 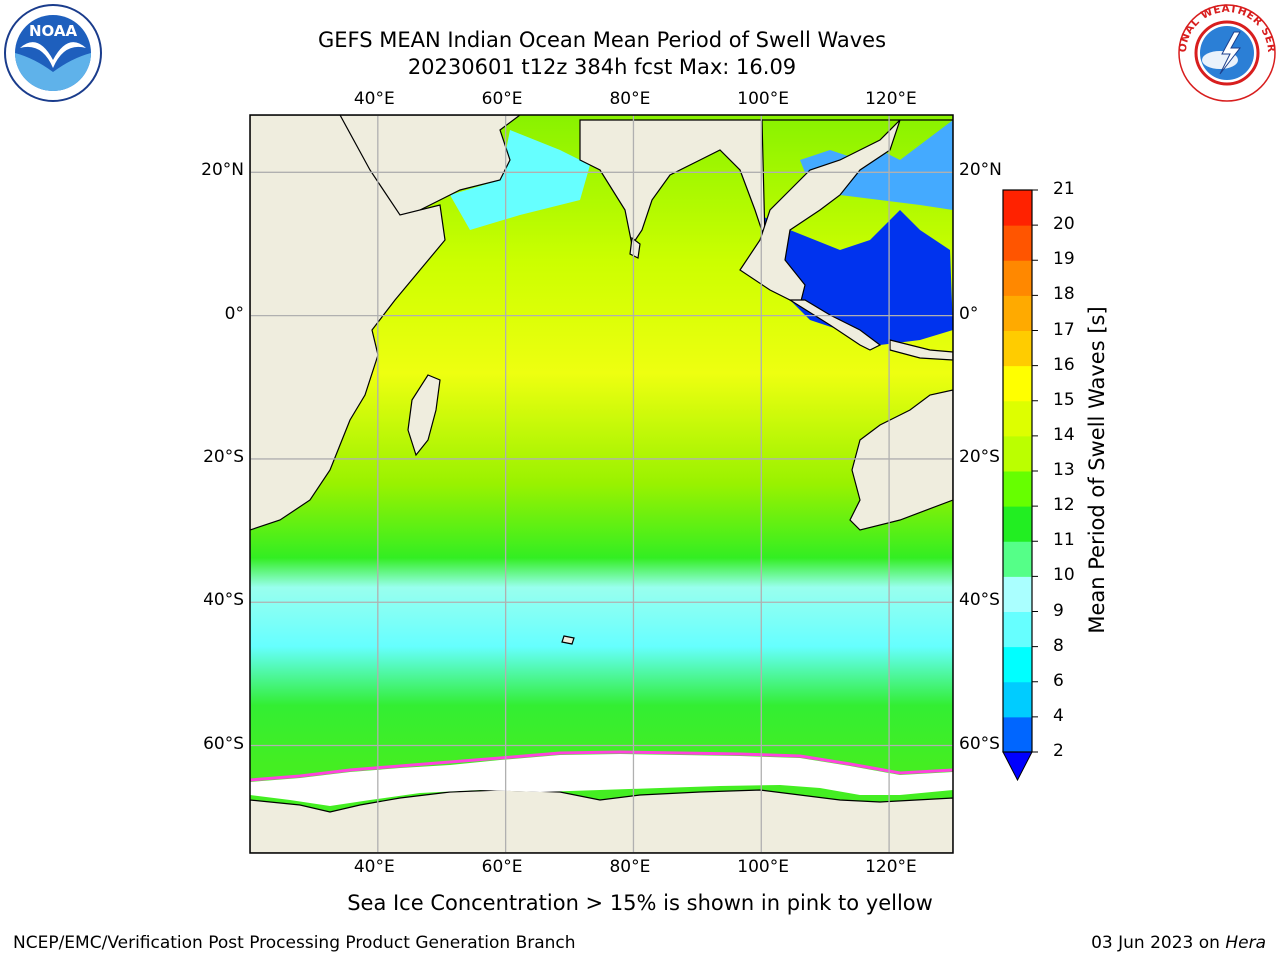 I want to click on colorbar-tick-label: 10, so click(x=1064, y=575).